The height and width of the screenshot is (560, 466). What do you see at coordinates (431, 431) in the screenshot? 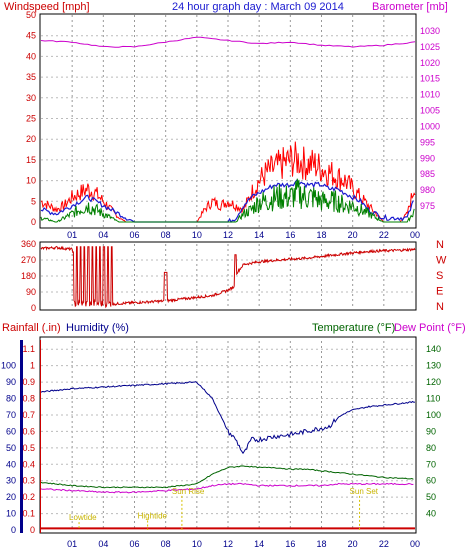
I see `temperature-tick-label: 90` at bounding box center [431, 431].